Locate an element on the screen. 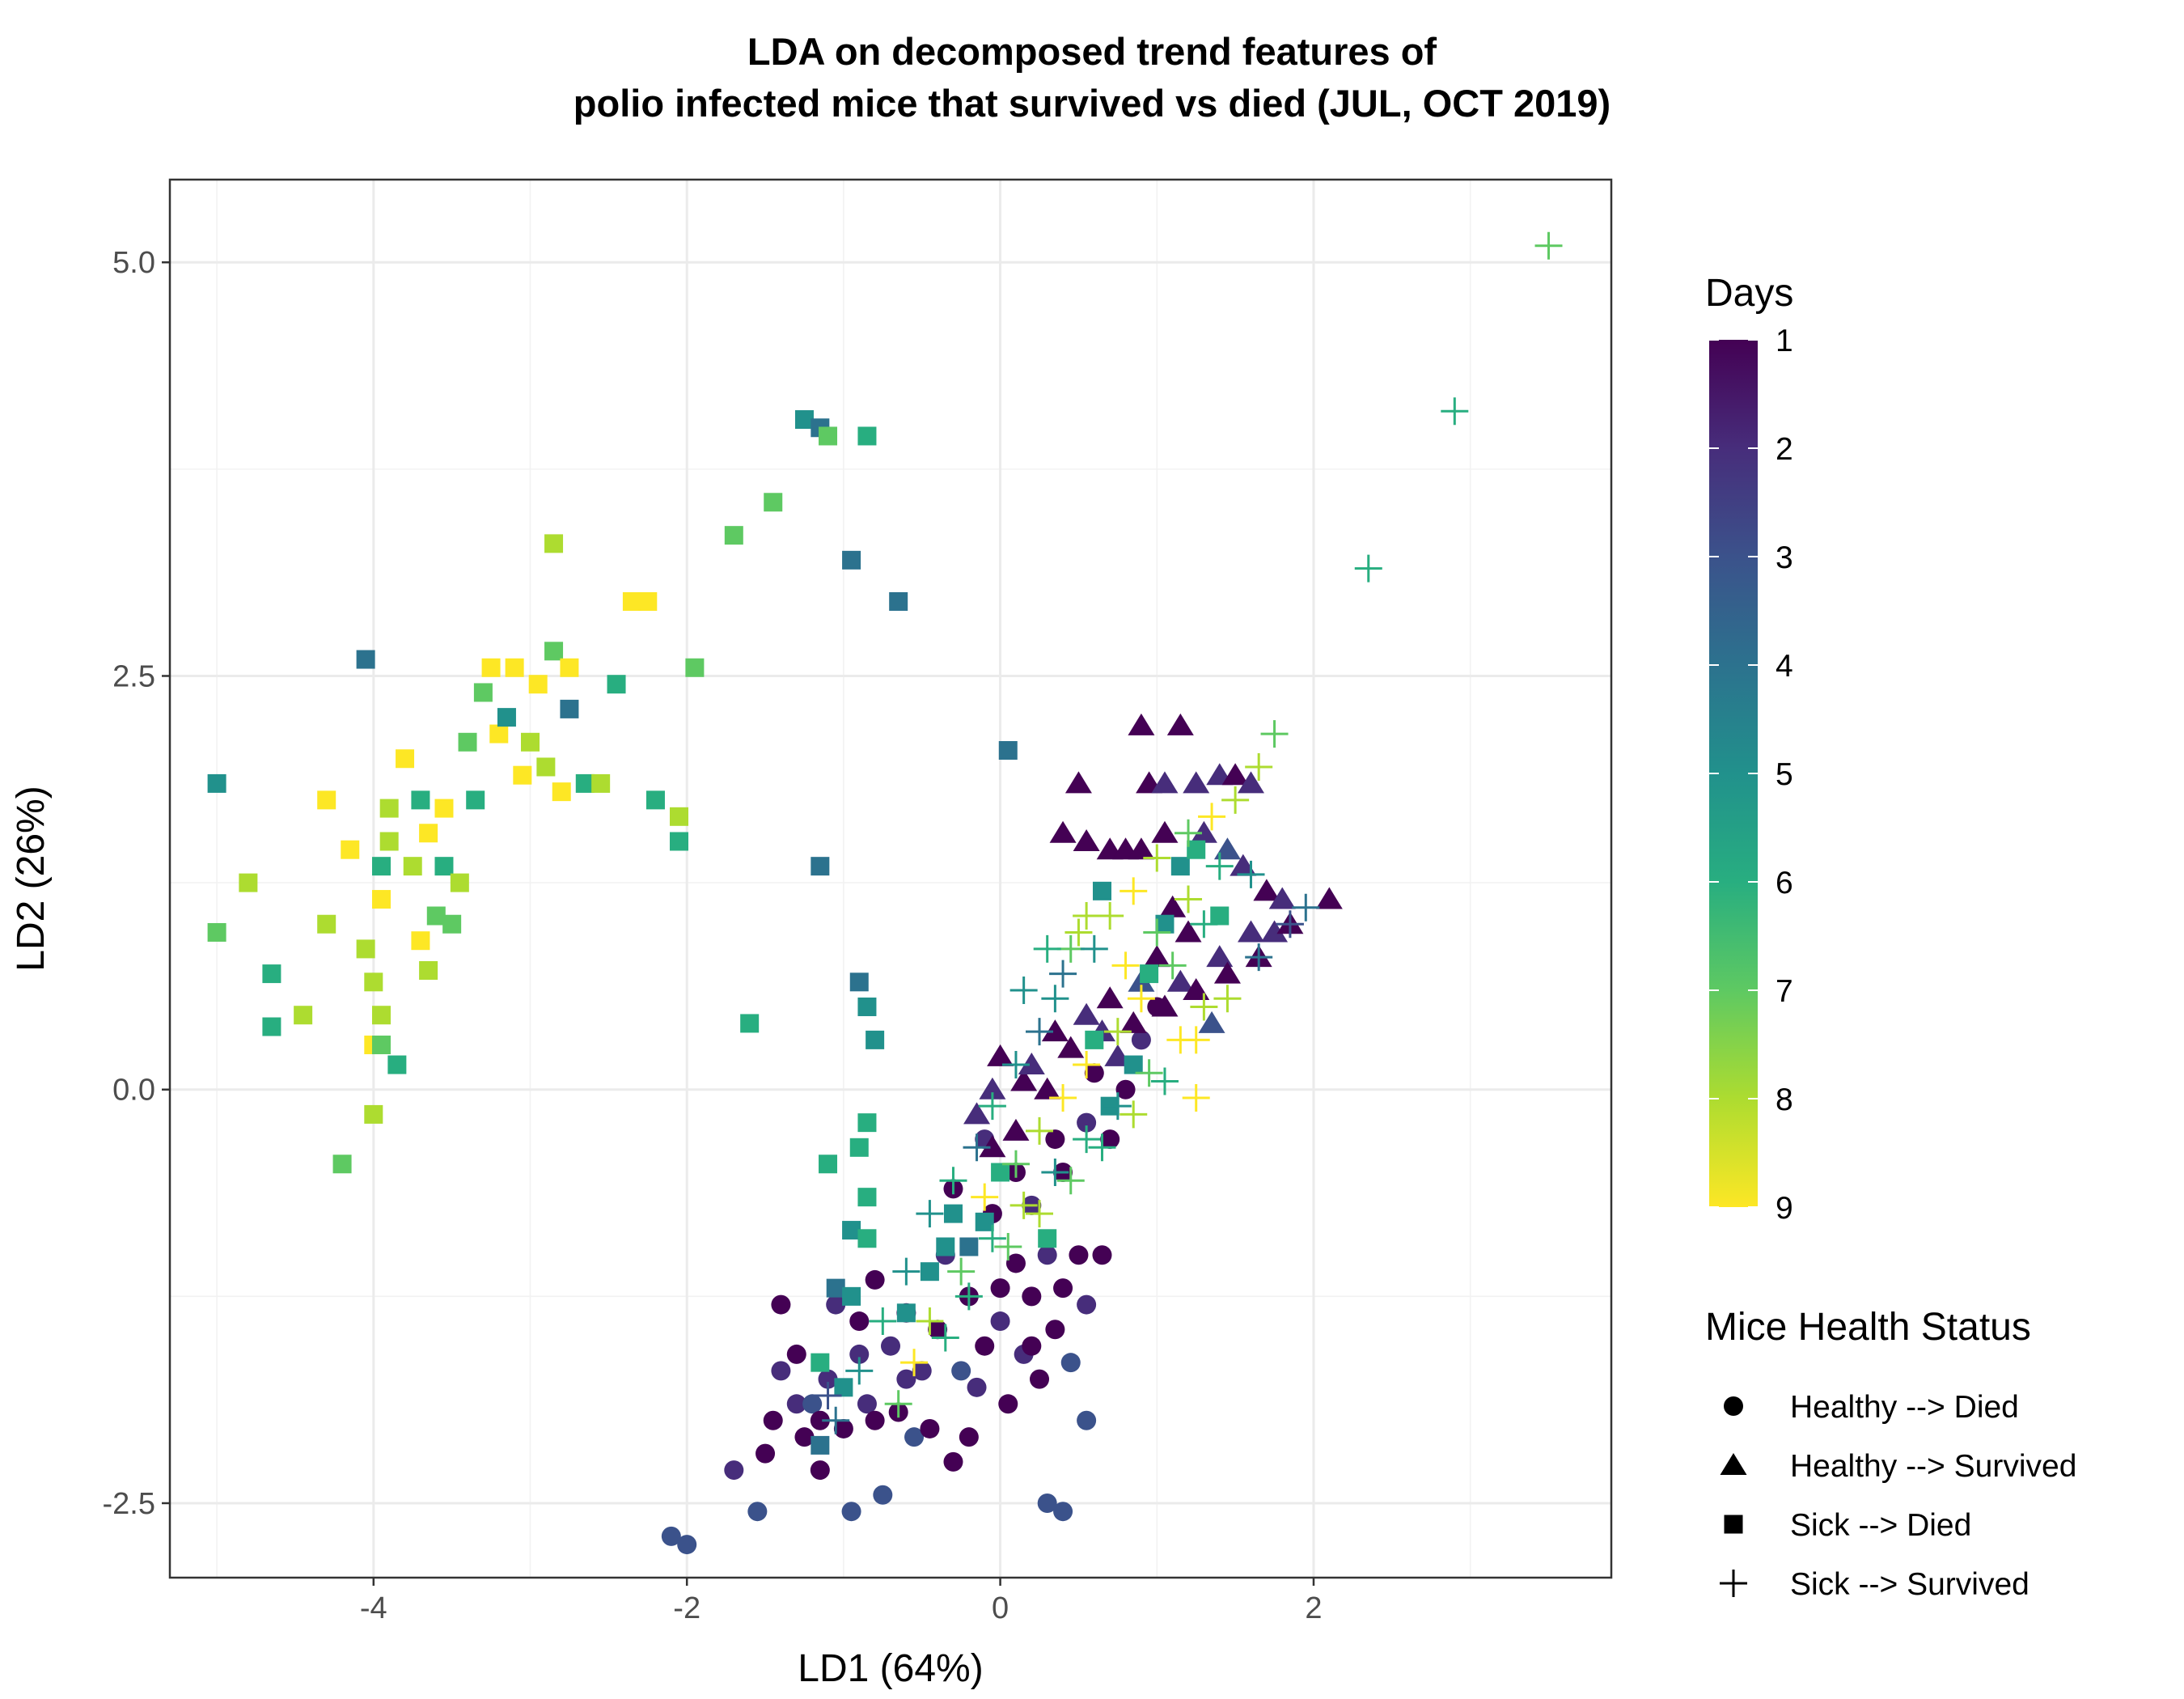 The width and height of the screenshot is (2184, 1699). colorbar-label: 6 is located at coordinates (1785, 883).